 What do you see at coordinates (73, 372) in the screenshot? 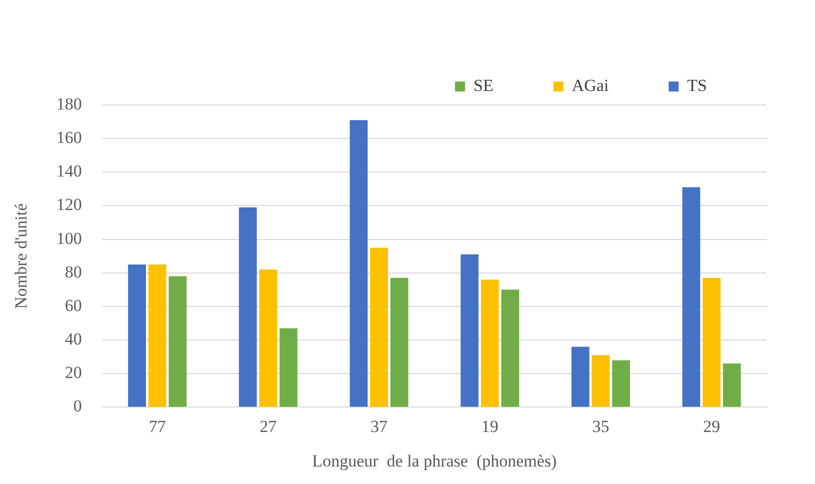
I see `y-tick-label: 20` at bounding box center [73, 372].